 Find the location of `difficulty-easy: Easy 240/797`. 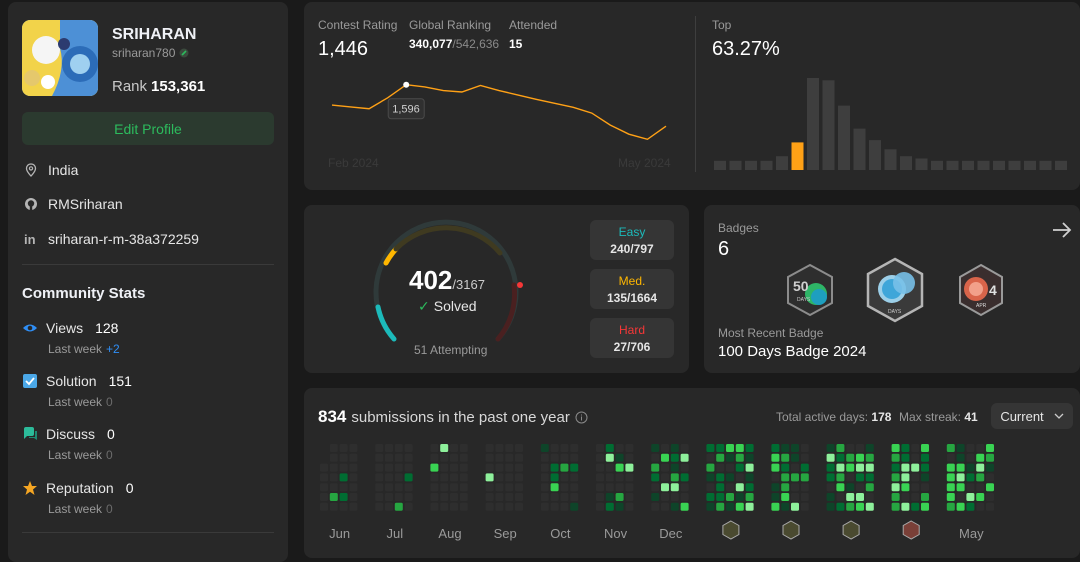

difficulty-easy: Easy 240/797 is located at coordinates (632, 240).